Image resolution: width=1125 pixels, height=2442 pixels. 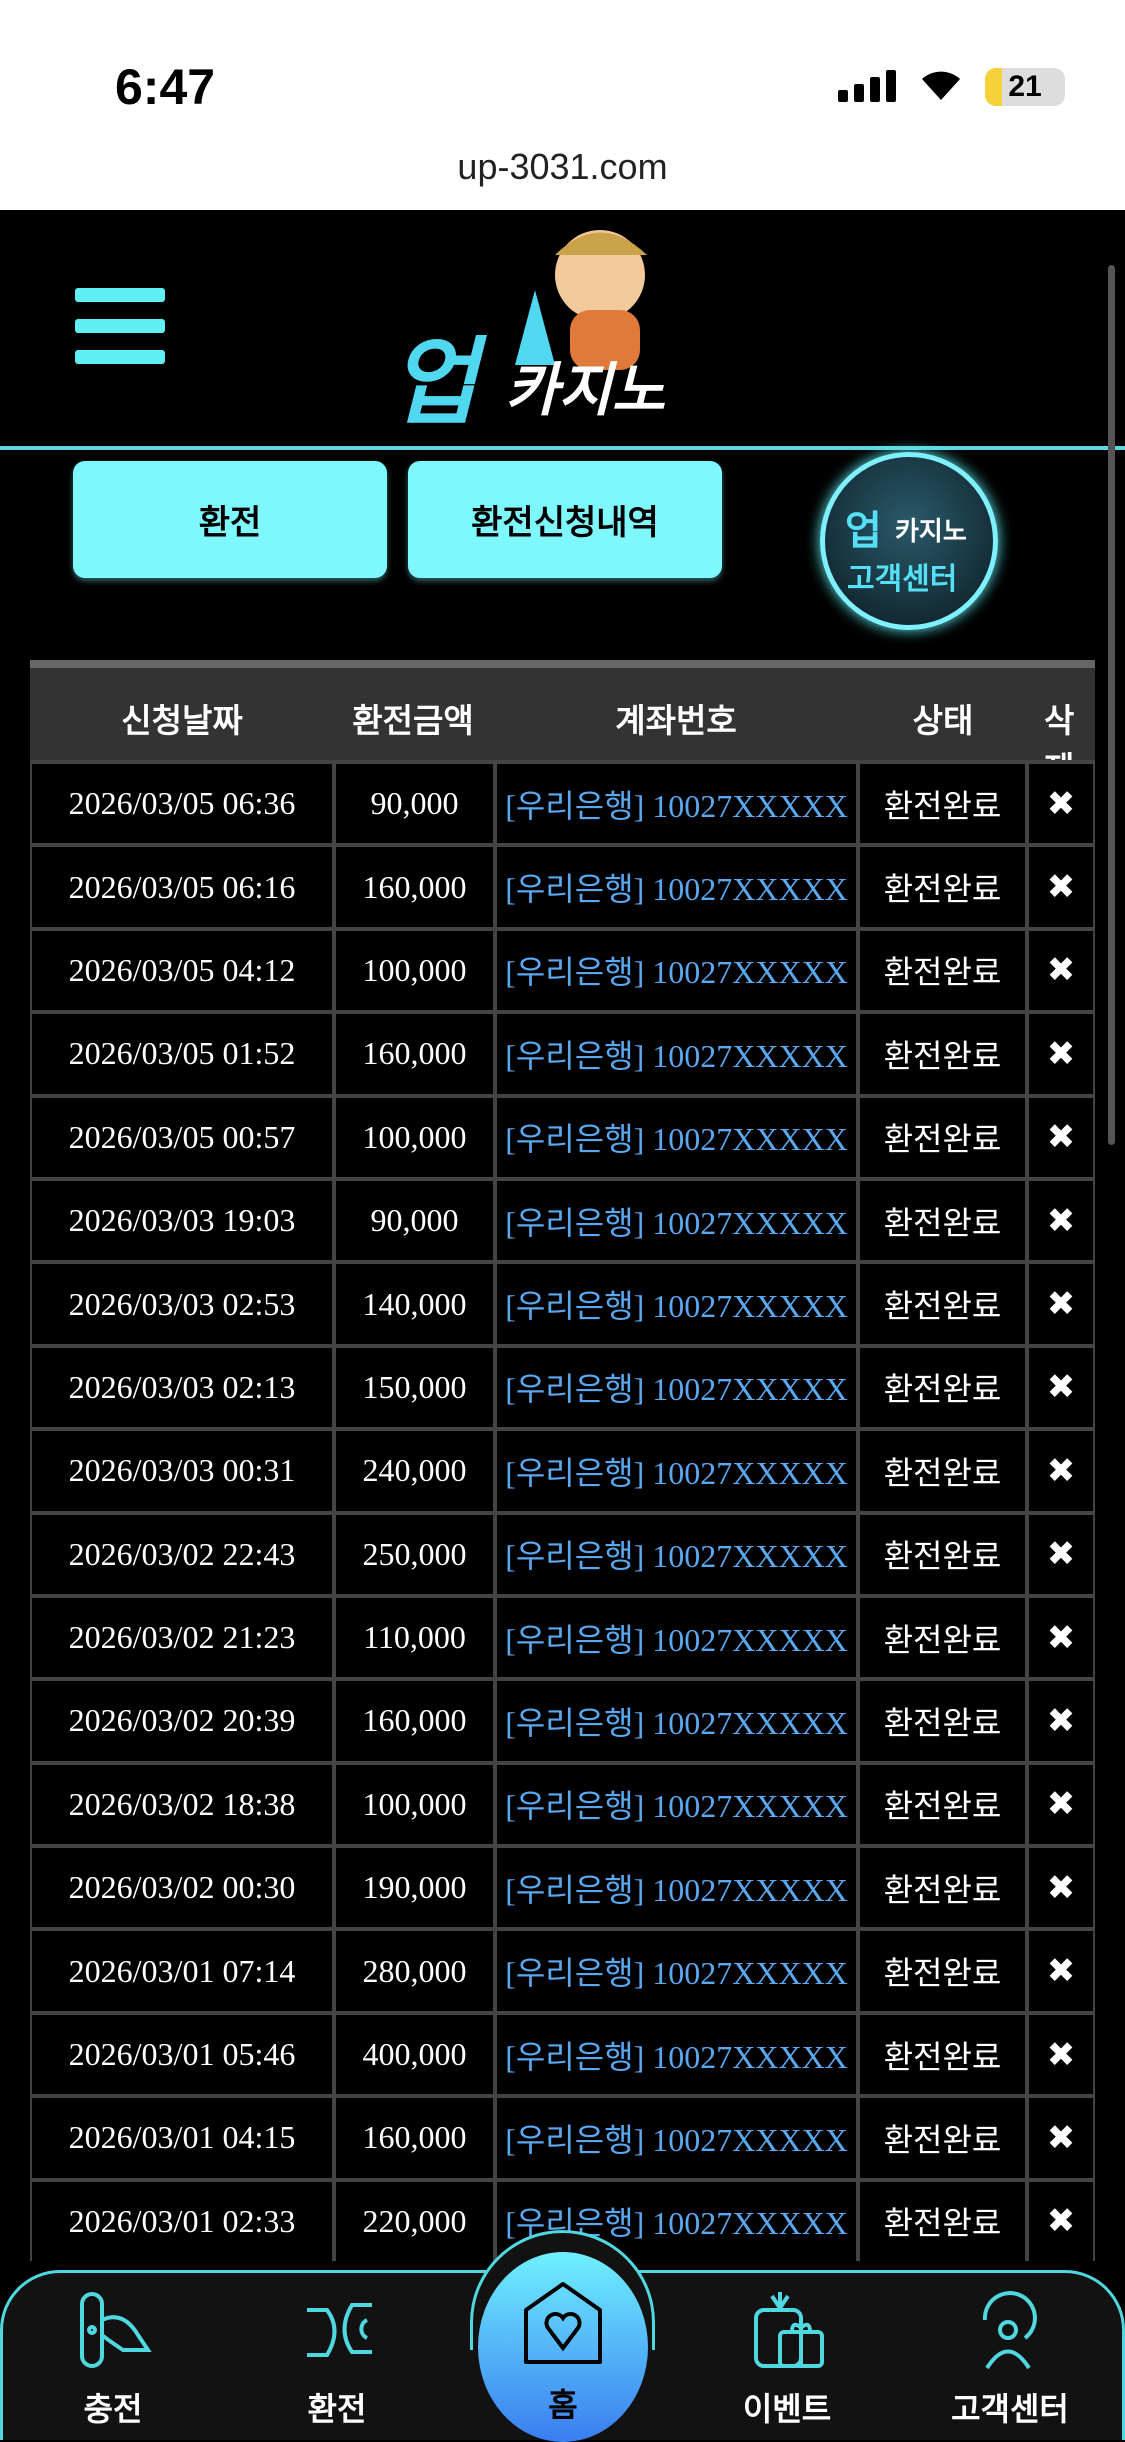 I want to click on fab-label: 고객센터, so click(x=902, y=579).